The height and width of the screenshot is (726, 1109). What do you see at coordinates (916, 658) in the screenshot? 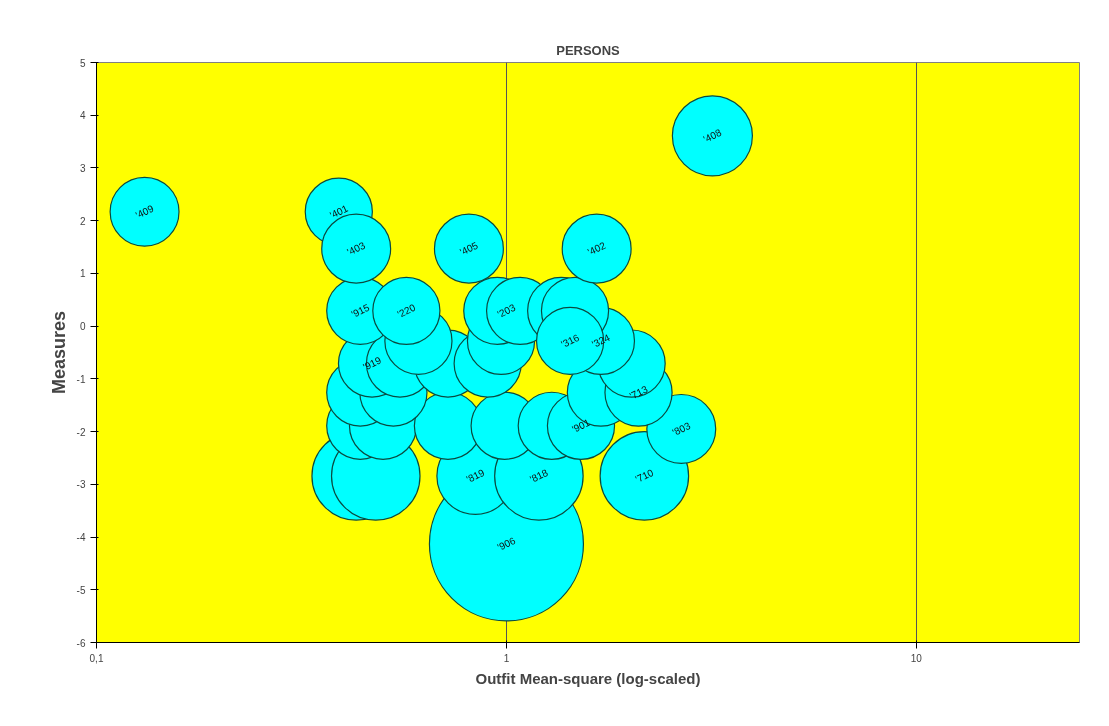
I see `x-tick-label: 10` at bounding box center [916, 658].